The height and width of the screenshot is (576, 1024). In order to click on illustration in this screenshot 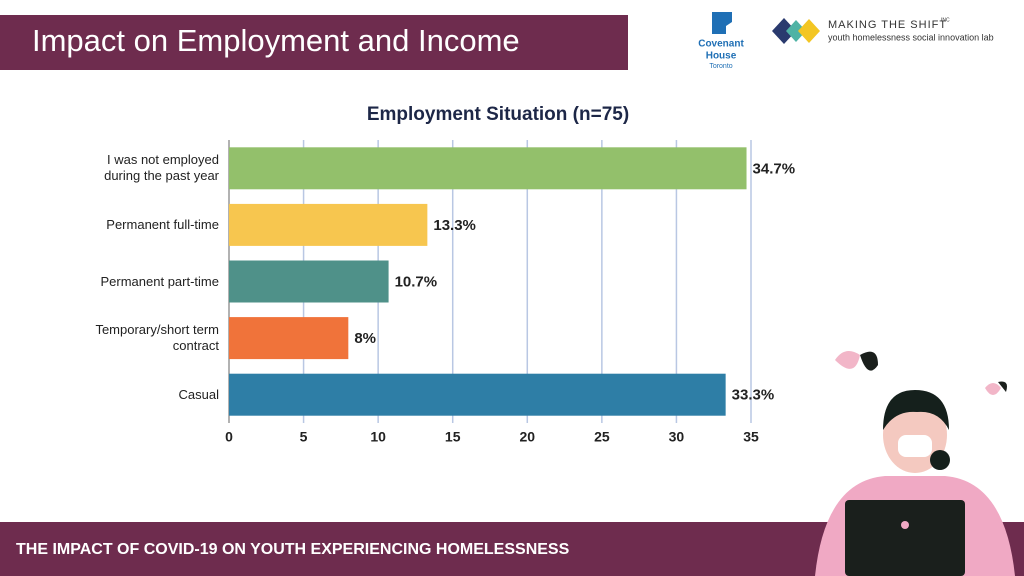, I will do `click(915, 463)`.